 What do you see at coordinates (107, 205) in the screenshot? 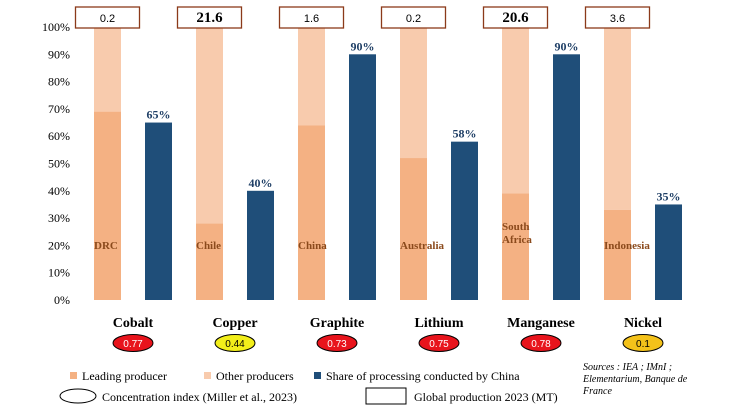
I see `leading-producer-bar-cobalt` at bounding box center [107, 205].